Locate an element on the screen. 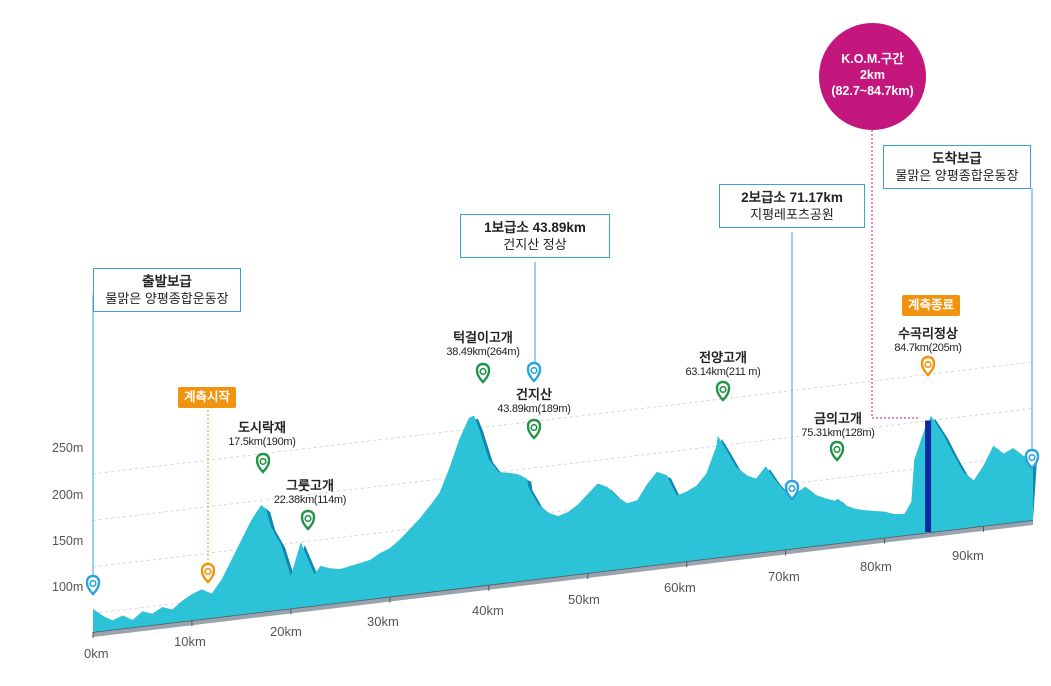  start-pin-icon is located at coordinates (93, 585).